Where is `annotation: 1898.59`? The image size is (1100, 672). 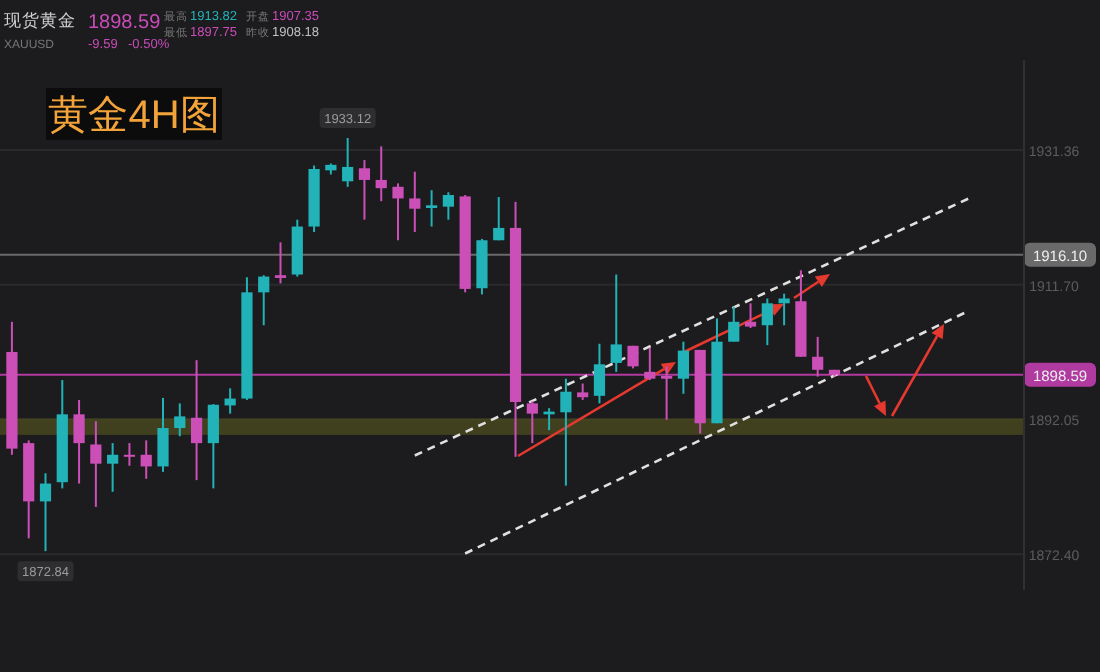
annotation: 1898.59 is located at coordinates (124, 23).